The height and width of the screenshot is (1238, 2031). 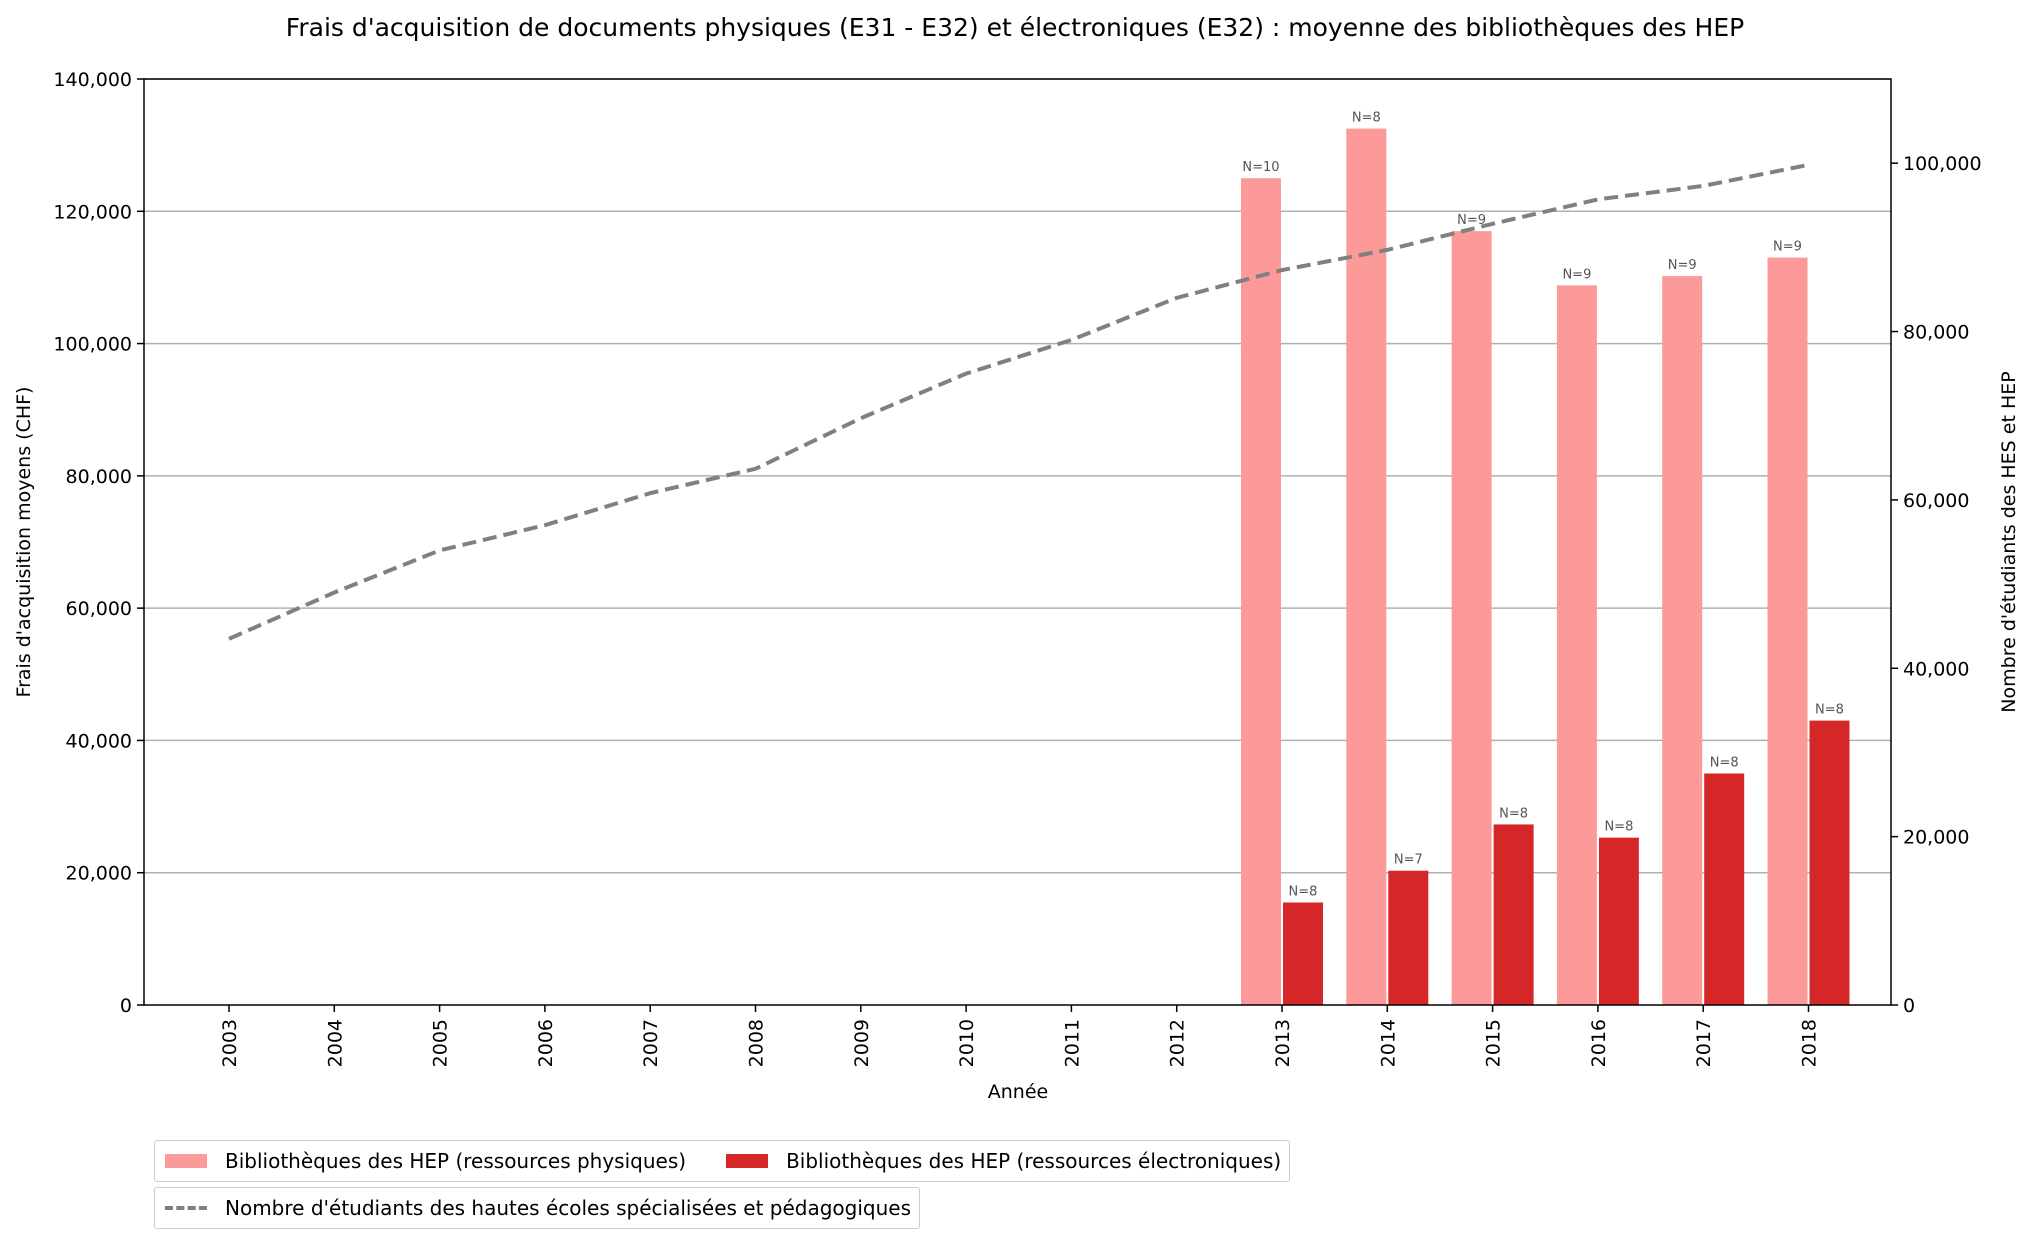 I want to click on y2-axis-label: Nombre d'étudiants des HES et HEP, so click(x=2009, y=541).